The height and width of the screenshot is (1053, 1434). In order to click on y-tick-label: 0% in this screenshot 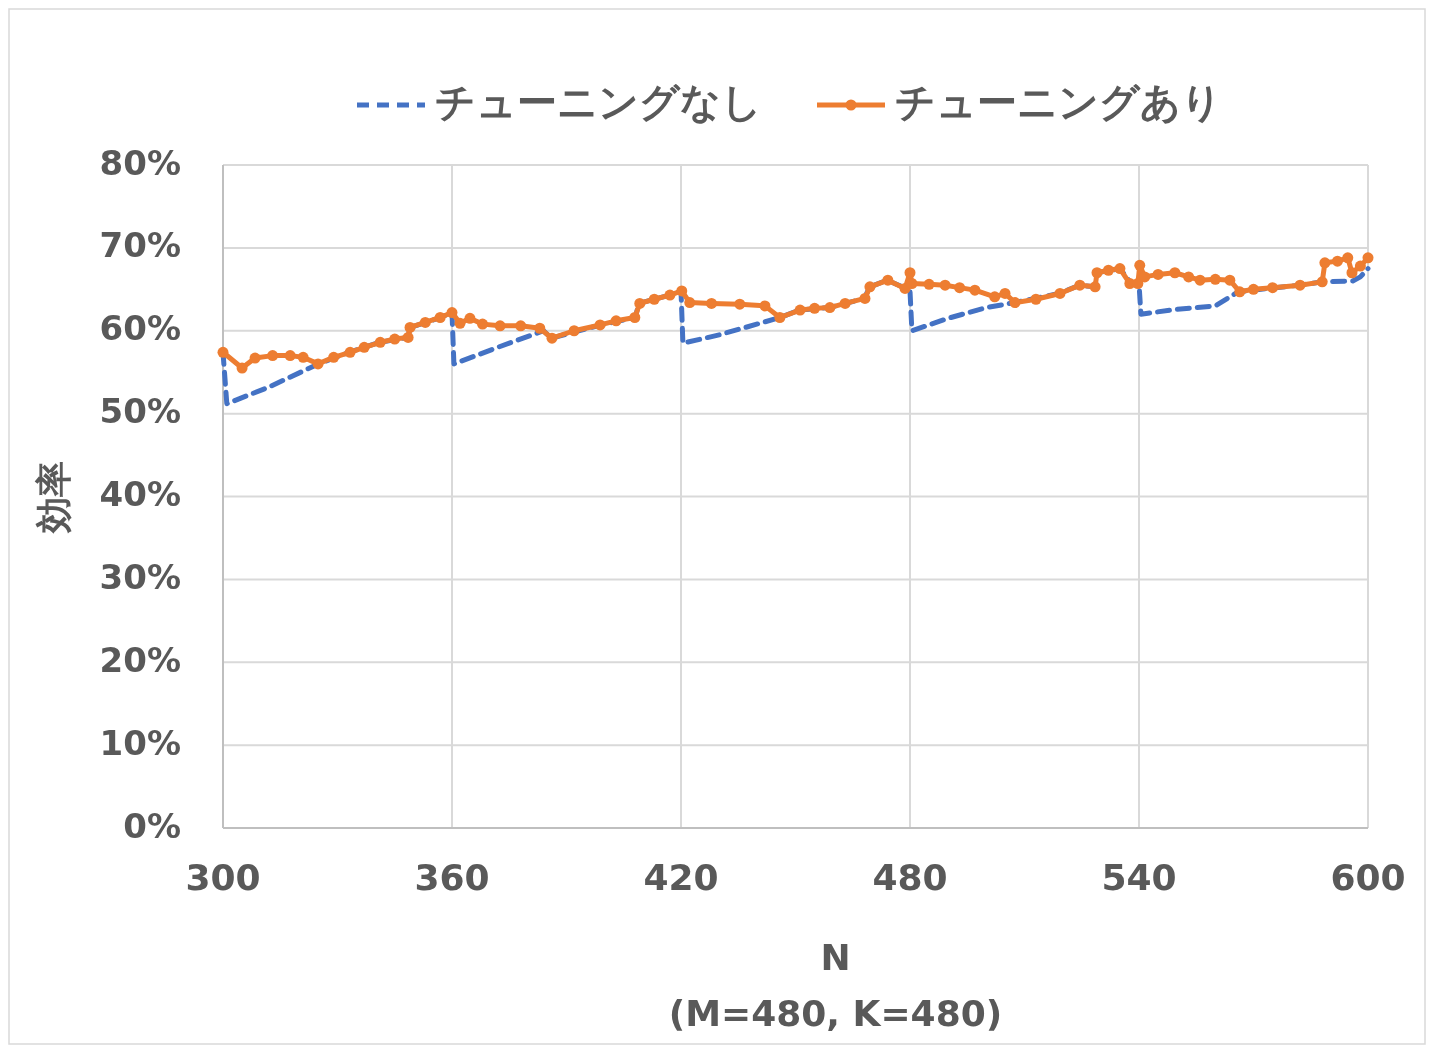, I will do `click(152, 825)`.